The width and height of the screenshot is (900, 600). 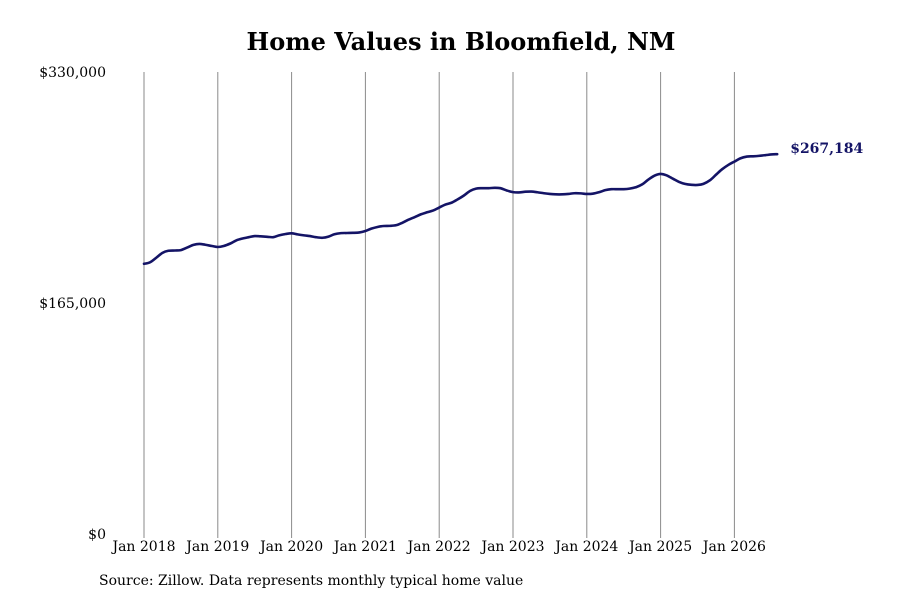 I want to click on y-tick-label: $165,000, so click(x=72, y=304).